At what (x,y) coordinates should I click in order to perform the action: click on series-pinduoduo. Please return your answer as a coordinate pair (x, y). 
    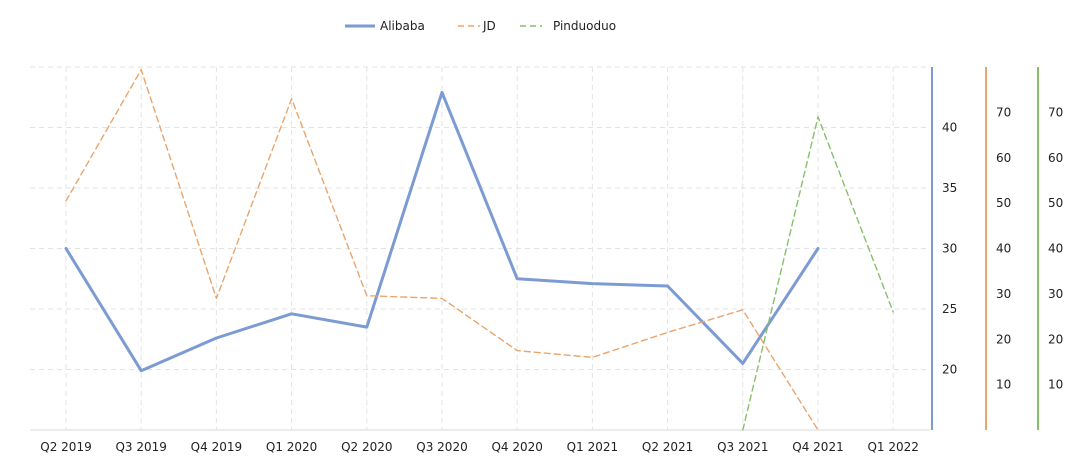
    Looking at the image, I should click on (818, 273).